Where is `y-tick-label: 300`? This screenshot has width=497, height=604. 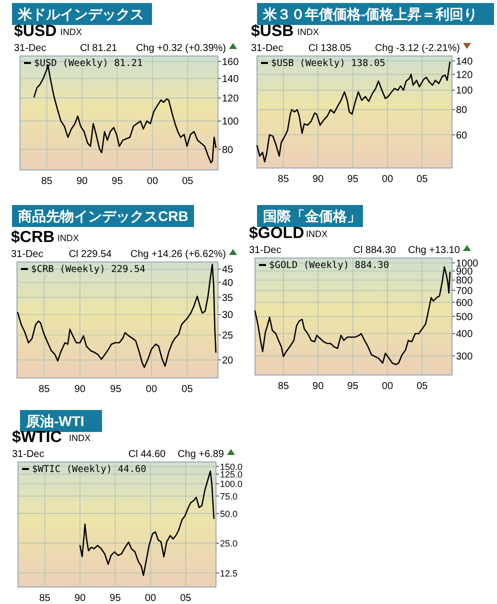
y-tick-label: 300 is located at coordinates (465, 356).